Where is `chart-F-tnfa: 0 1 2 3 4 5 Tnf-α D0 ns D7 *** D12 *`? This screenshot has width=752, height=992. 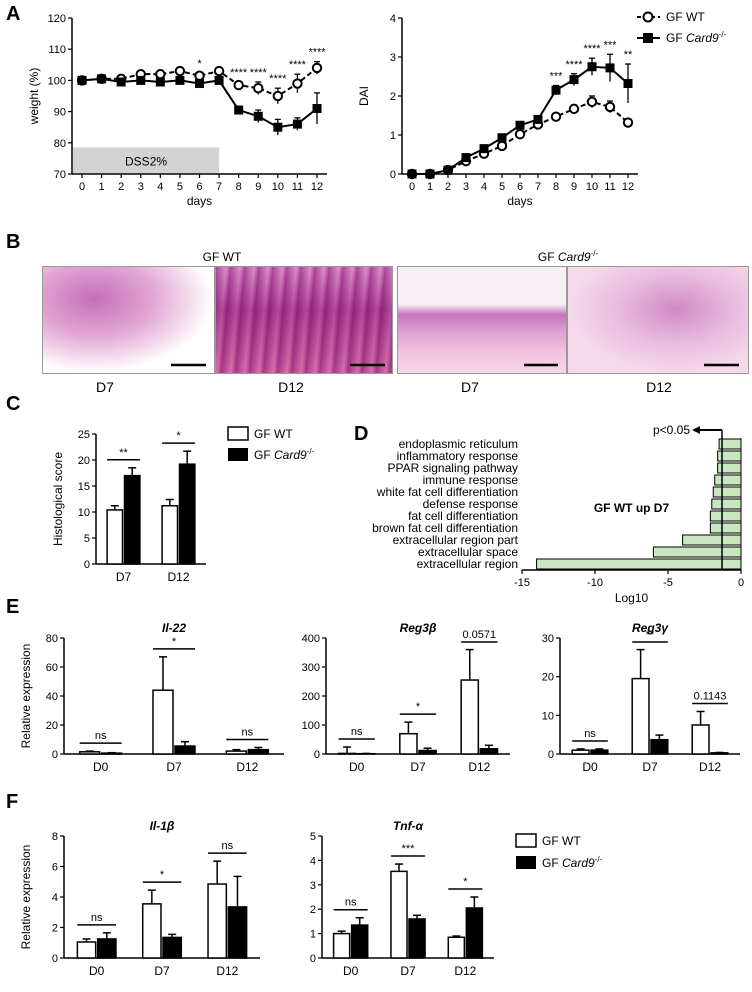
chart-F-tnfa: 0 1 2 3 4 5 Tnf-α D0 ns D7 *** D12 * is located at coordinates (402, 898).